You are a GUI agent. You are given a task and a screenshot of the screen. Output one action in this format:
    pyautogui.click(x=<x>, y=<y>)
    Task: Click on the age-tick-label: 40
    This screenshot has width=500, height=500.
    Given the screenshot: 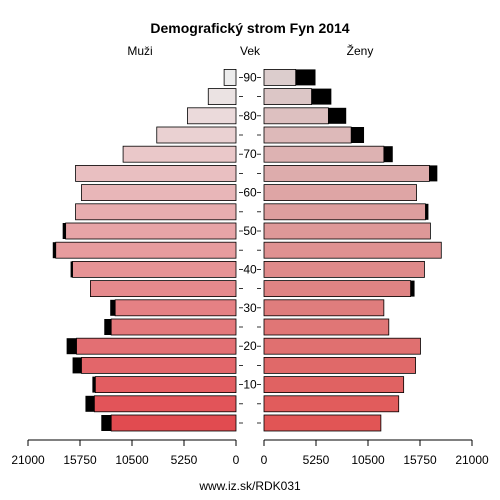 What is the action you would take?
    pyautogui.click(x=250, y=269)
    